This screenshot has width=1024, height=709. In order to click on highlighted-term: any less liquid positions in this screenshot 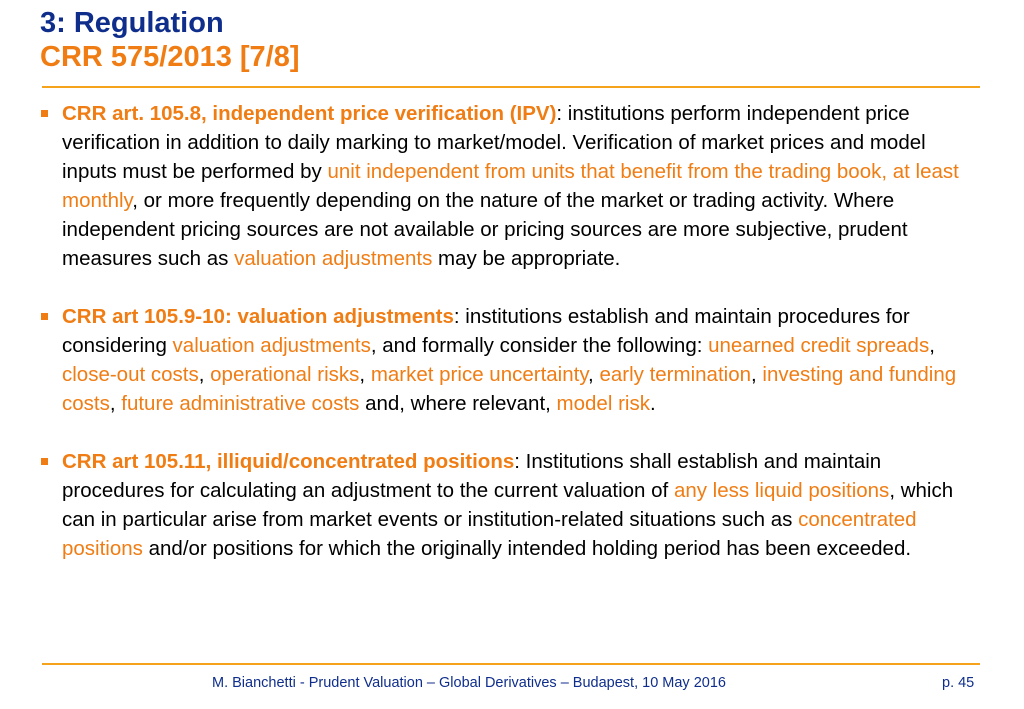, I will do `click(781, 490)`.